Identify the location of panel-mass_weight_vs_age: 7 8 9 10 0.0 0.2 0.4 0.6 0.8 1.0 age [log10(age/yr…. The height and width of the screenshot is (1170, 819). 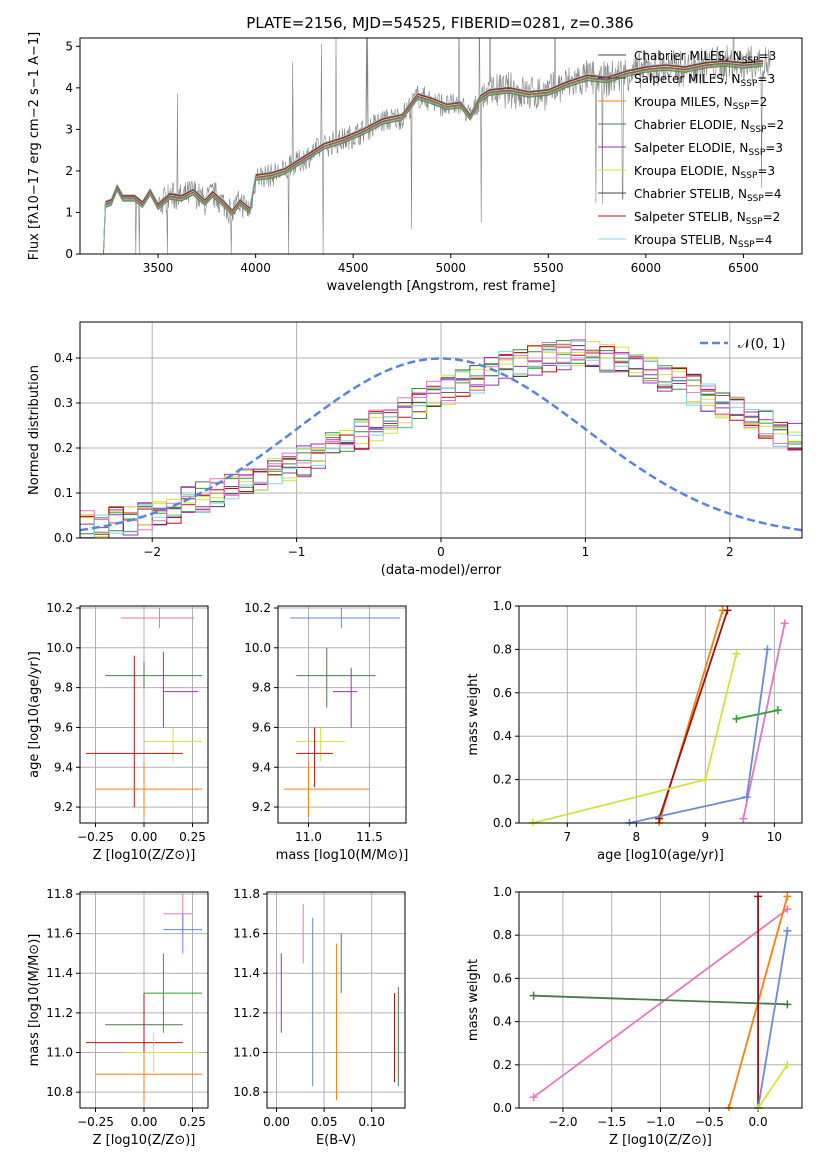
(634, 731).